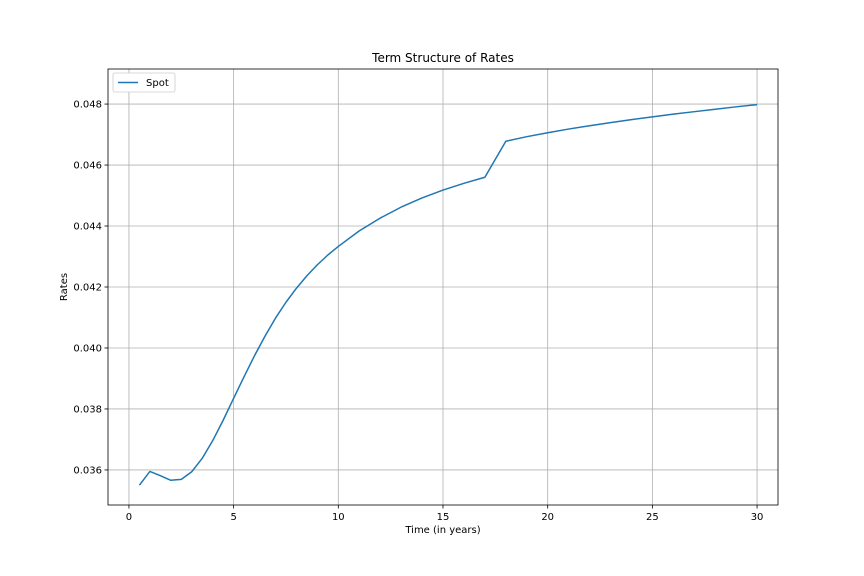 Image resolution: width=864 pixels, height=576 pixels. I want to click on y-tick-label: 0.036, so click(87, 470).